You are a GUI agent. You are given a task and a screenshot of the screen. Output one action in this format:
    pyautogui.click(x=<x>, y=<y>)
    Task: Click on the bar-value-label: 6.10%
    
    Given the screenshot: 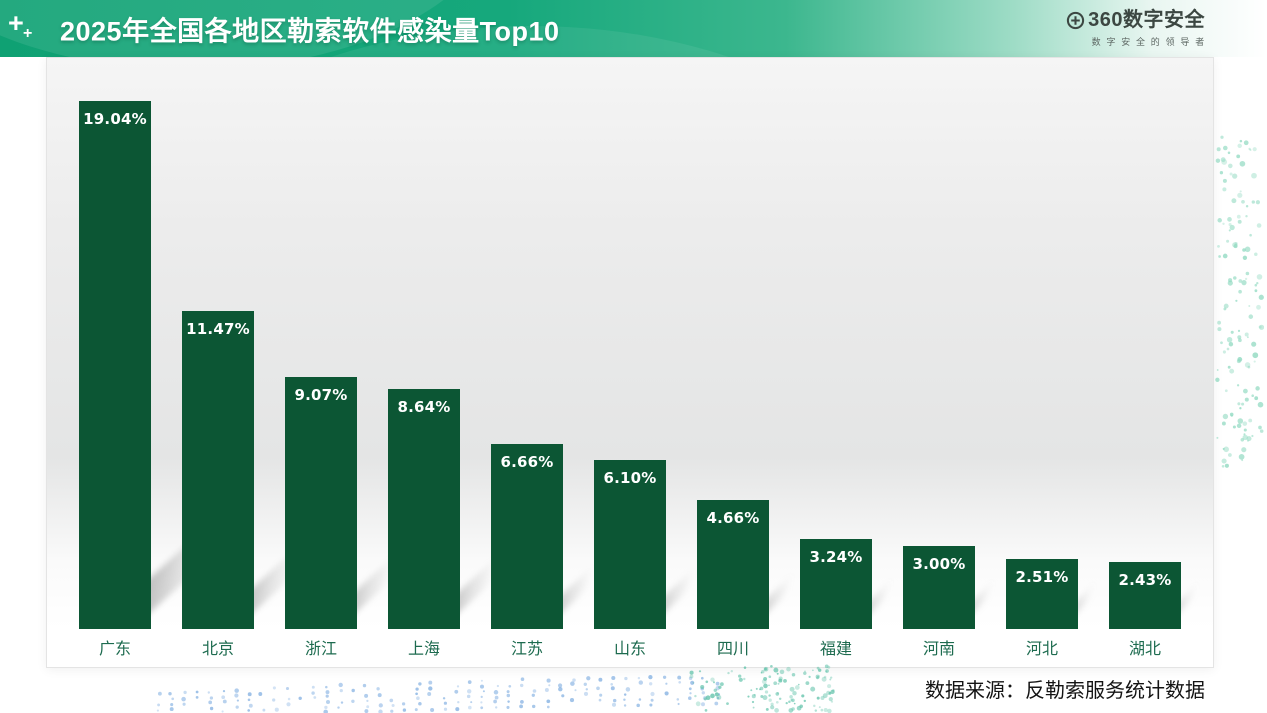 What is the action you would take?
    pyautogui.click(x=630, y=478)
    